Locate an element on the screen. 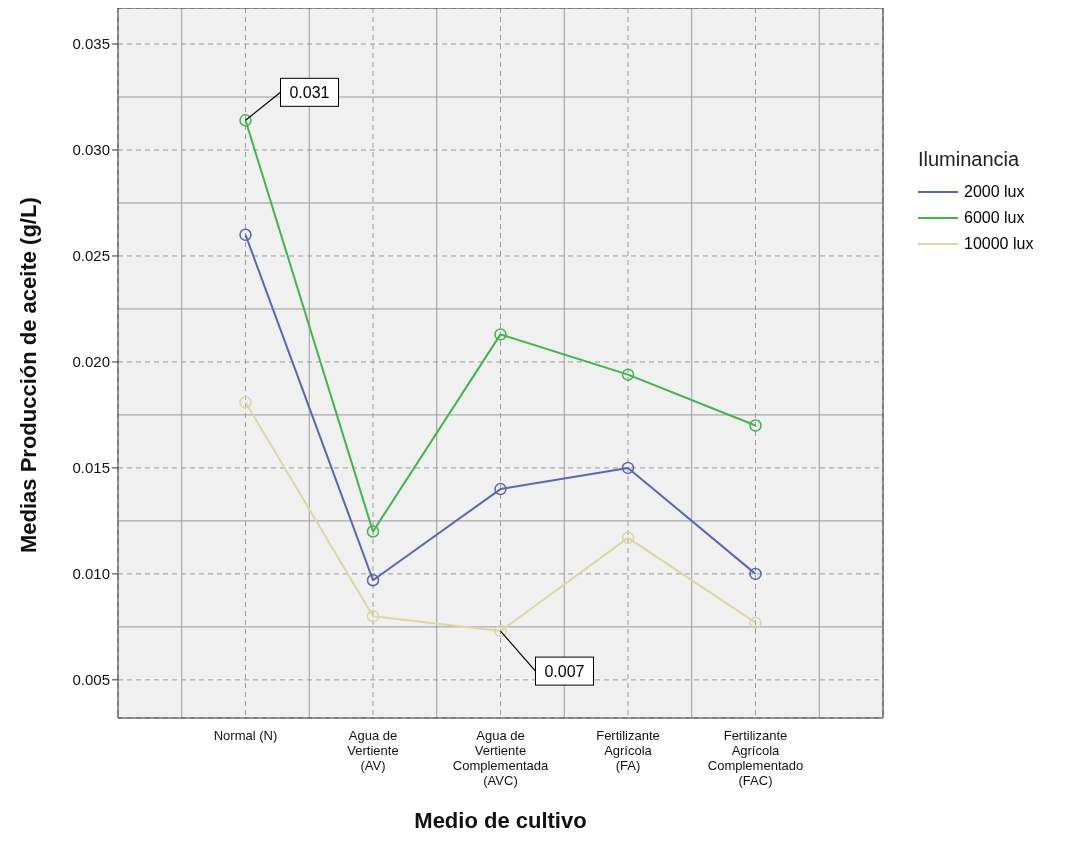 The width and height of the screenshot is (1083, 860). y-tick-label: 0.025 is located at coordinates (91, 256).